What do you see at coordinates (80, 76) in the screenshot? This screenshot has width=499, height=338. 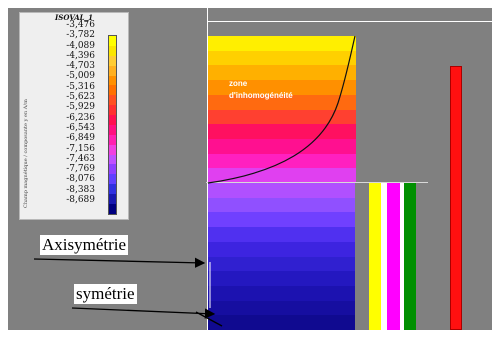 I see `legend-value: -5,009` at bounding box center [80, 76].